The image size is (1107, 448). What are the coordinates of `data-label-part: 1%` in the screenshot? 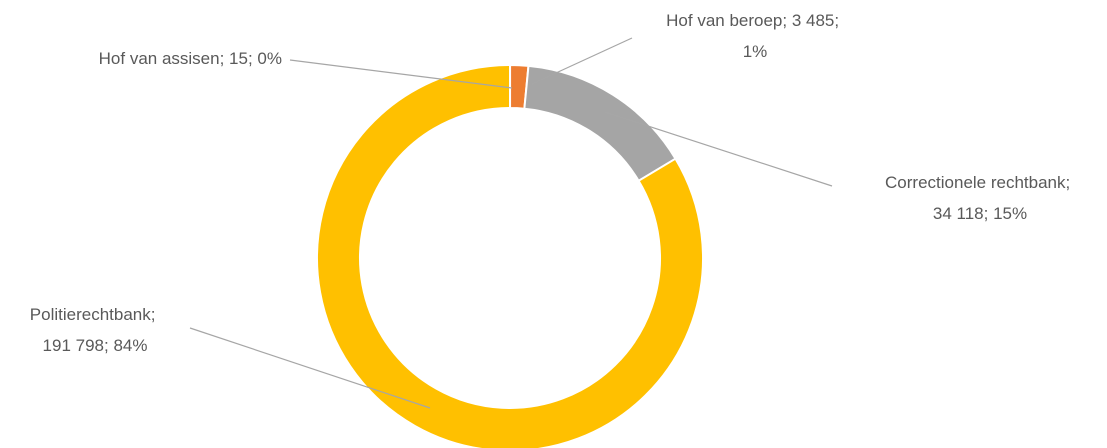 It's located at (755, 51).